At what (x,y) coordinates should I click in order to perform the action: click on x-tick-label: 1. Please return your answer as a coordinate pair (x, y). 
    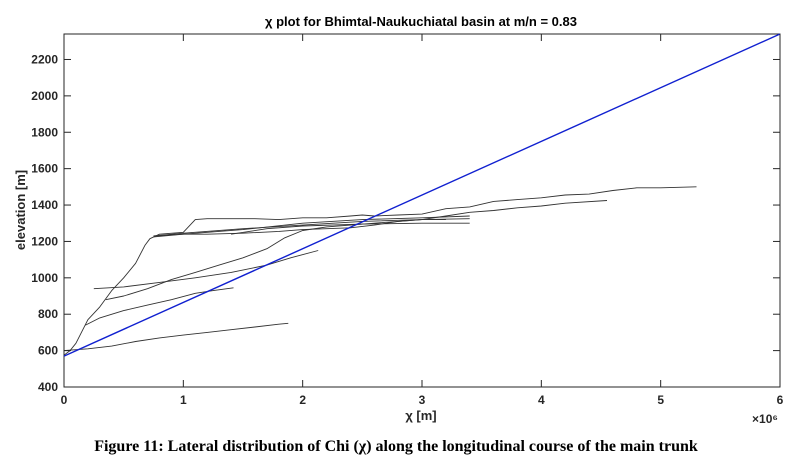
    Looking at the image, I should click on (183, 400).